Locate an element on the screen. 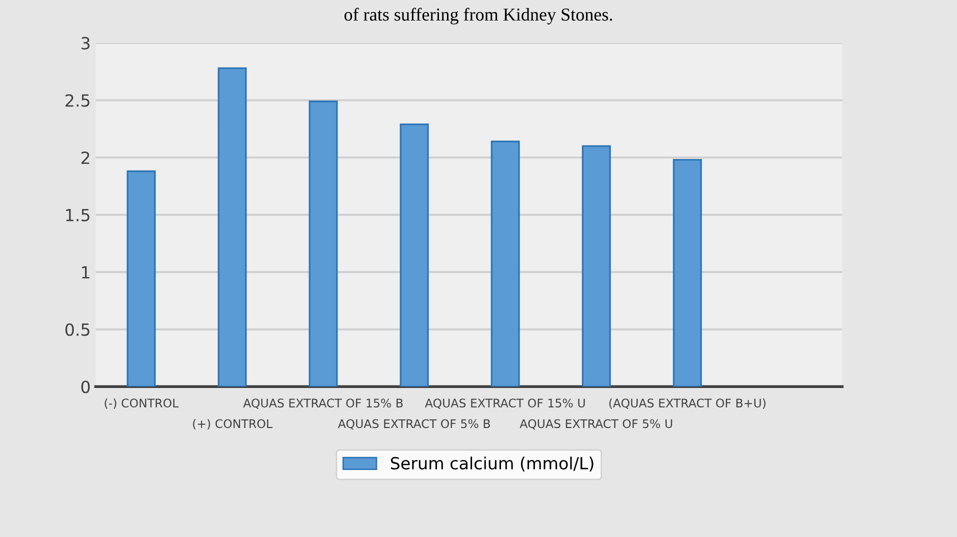 The width and height of the screenshot is (957, 537). y-tick-label: 0.5 is located at coordinates (77, 329).